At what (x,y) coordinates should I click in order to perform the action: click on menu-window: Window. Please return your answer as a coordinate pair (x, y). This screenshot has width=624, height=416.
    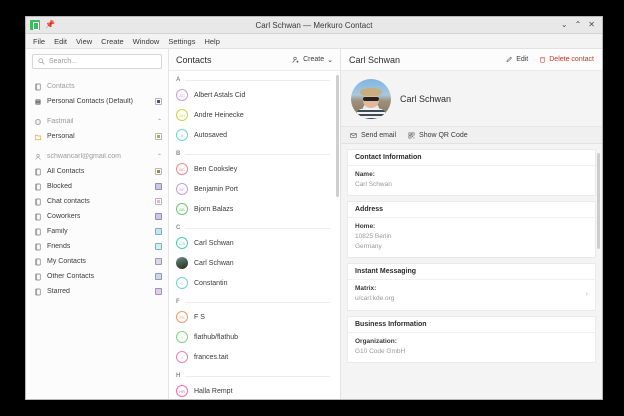
    Looking at the image, I should click on (146, 41).